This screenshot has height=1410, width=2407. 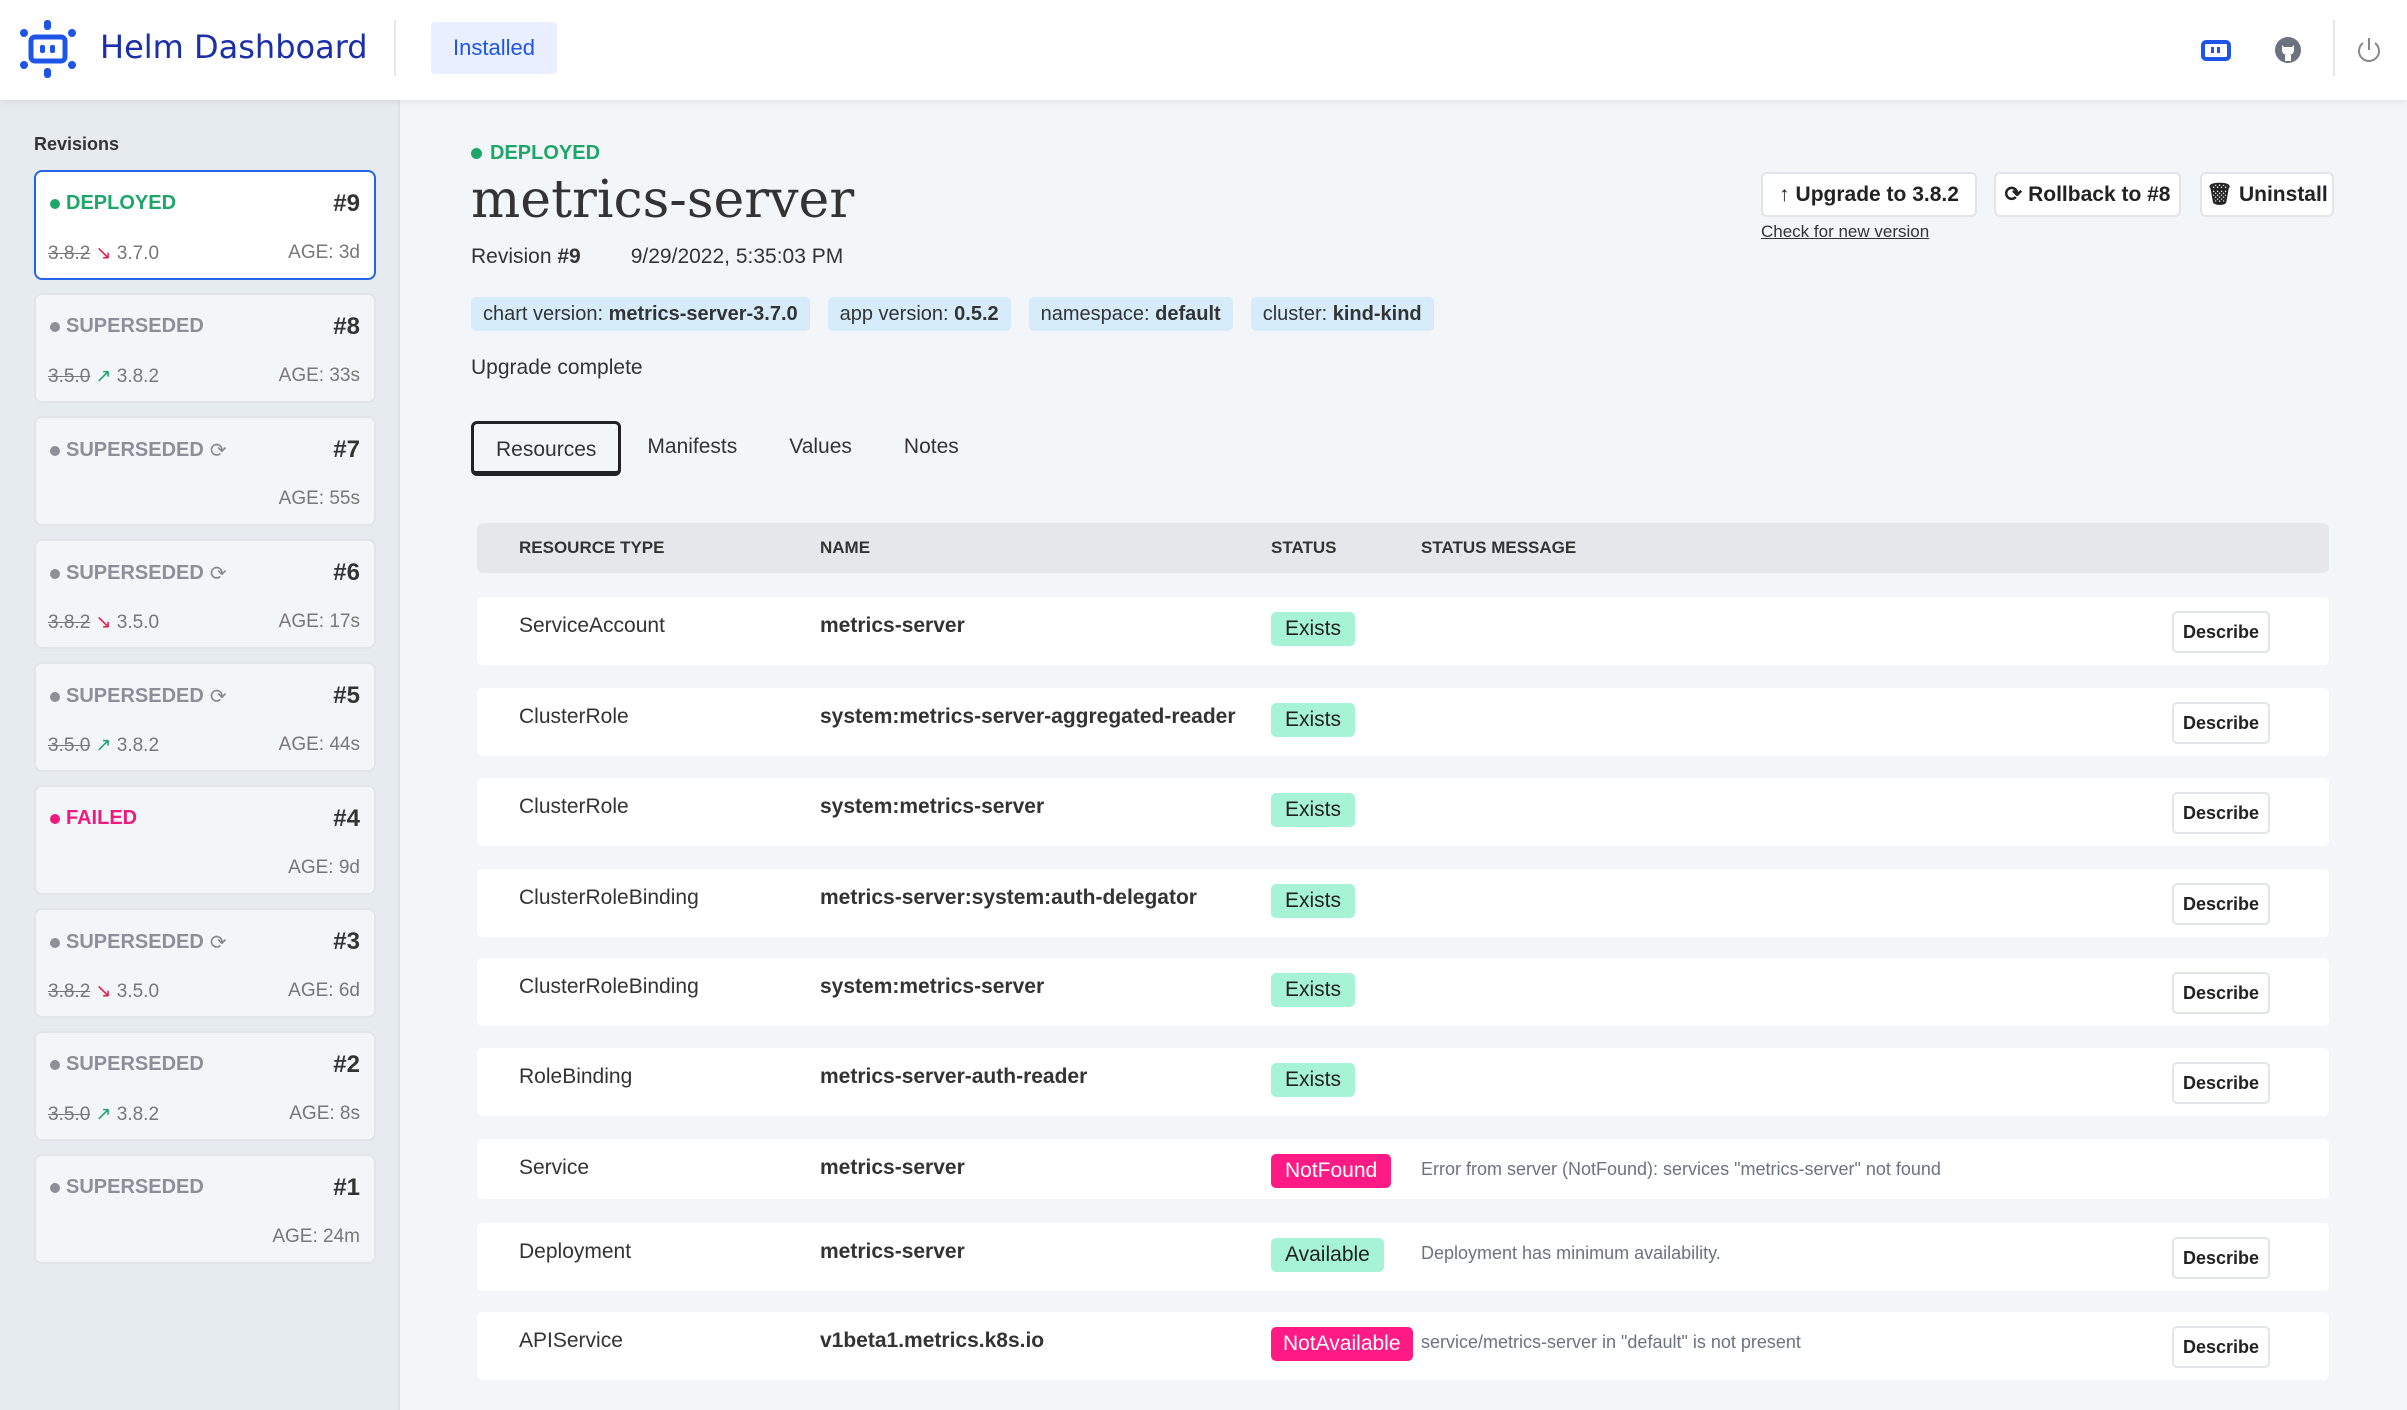 What do you see at coordinates (1130, 314) in the screenshot?
I see `namespace-badge: namespace: default` at bounding box center [1130, 314].